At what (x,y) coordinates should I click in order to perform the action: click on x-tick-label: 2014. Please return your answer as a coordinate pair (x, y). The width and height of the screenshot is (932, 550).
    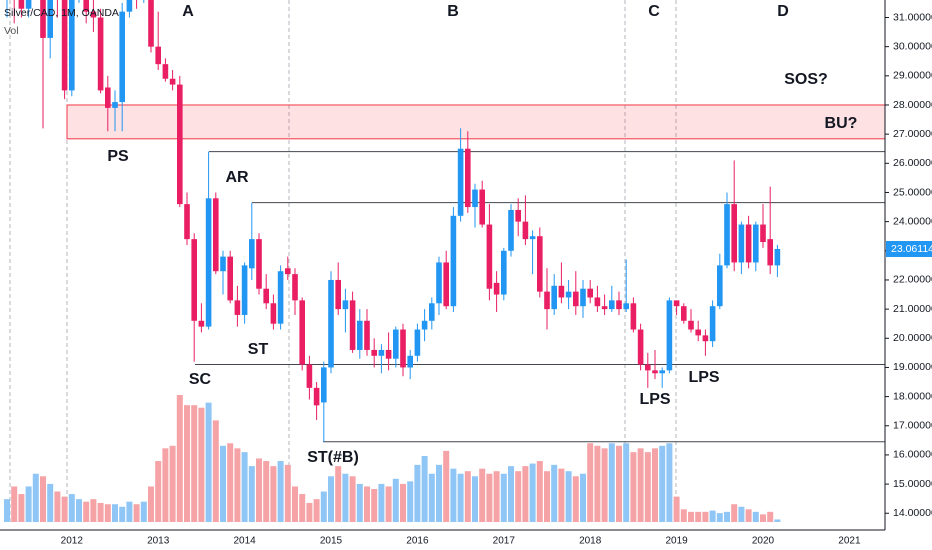
    Looking at the image, I should click on (244, 541).